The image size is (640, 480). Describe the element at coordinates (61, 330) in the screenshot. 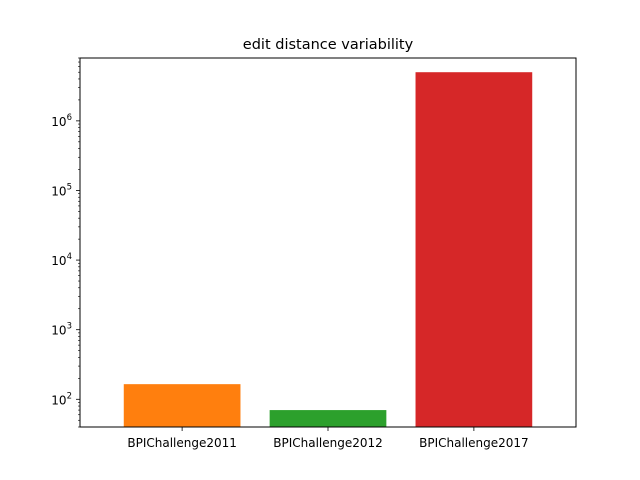

I see `y-tick-label: 10³` at that location.